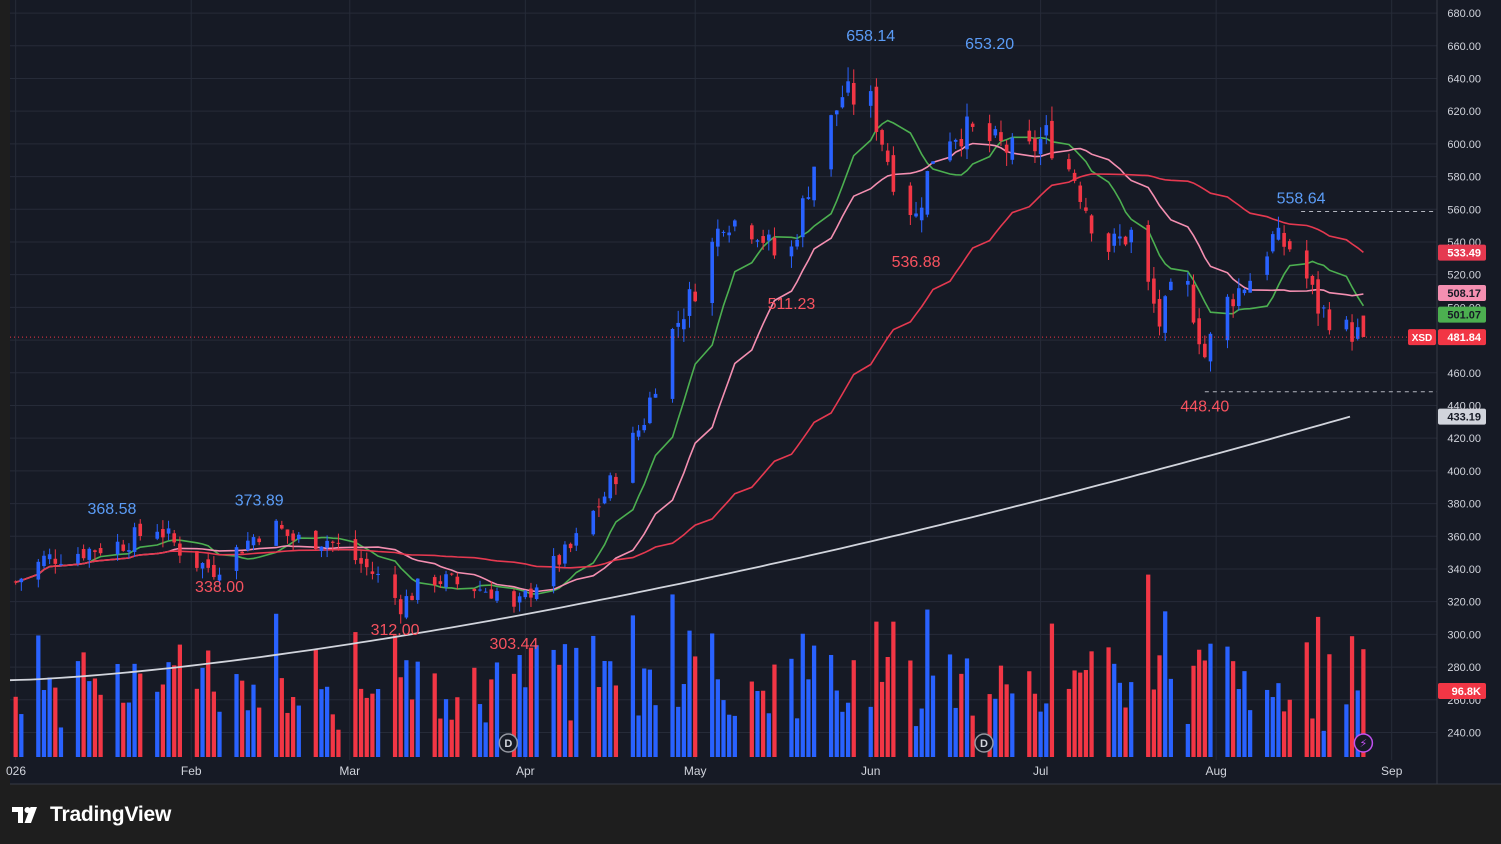  I want to click on price-annotation: 448.40, so click(1204, 407).